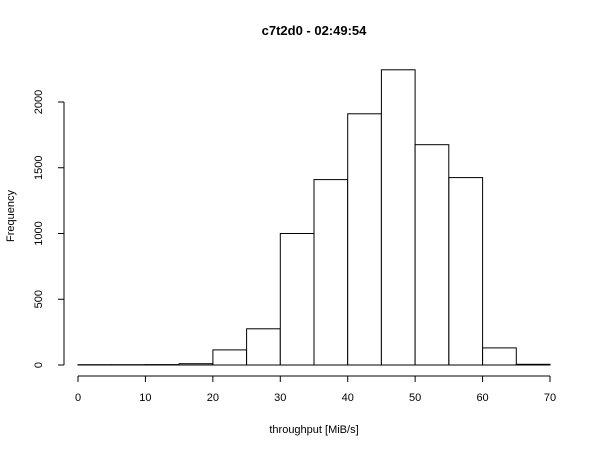 The width and height of the screenshot is (600, 450). Describe the element at coordinates (415, 398) in the screenshot. I see `x-tick-label-5: 50` at that location.